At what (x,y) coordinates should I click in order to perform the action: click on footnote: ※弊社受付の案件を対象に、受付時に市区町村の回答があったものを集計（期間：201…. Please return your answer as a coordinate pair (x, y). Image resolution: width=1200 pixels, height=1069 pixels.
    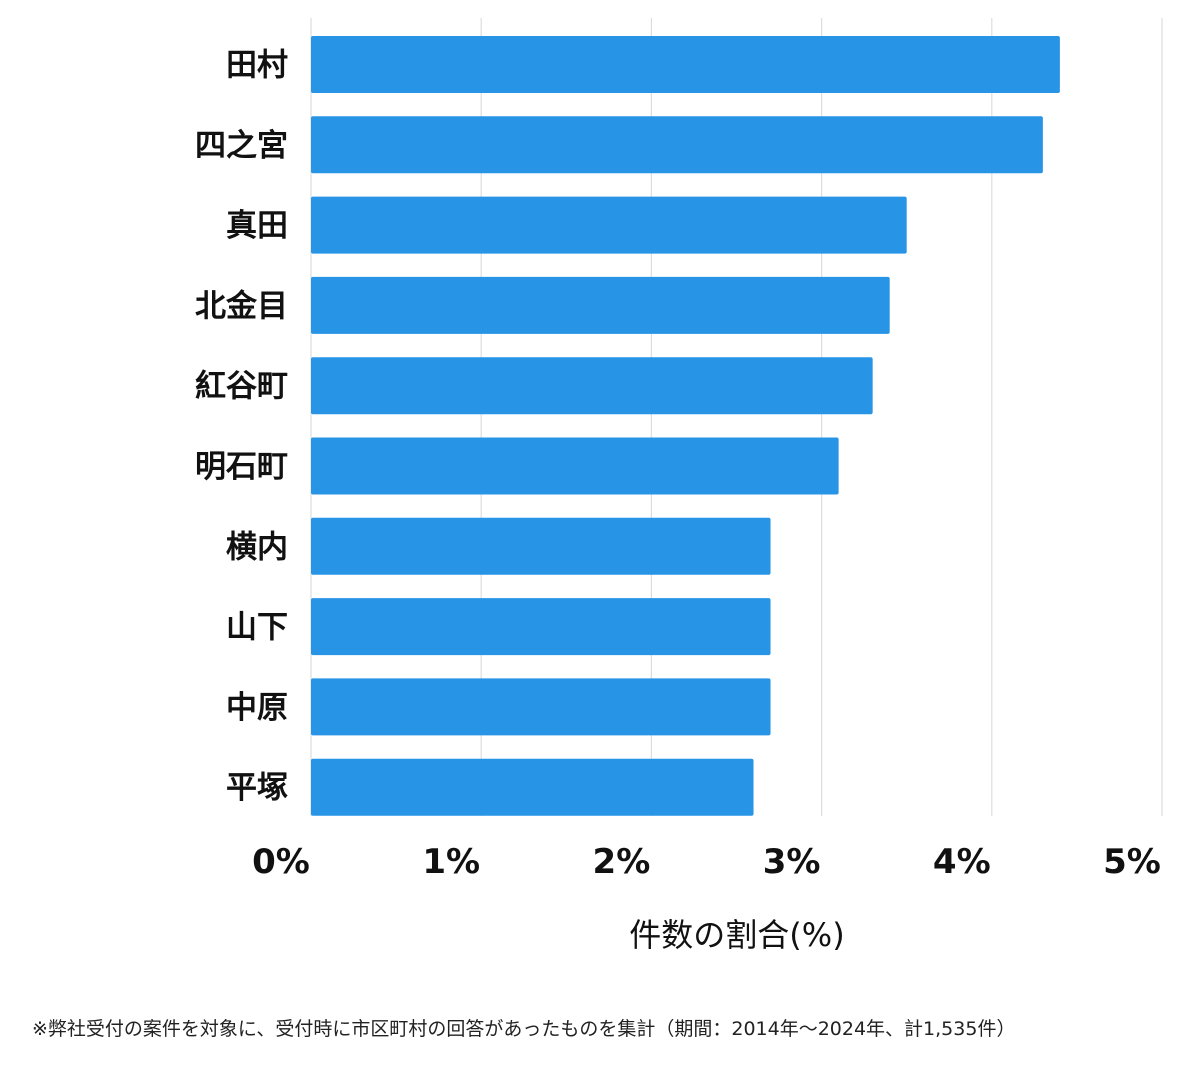
    Looking at the image, I should click on (524, 1029).